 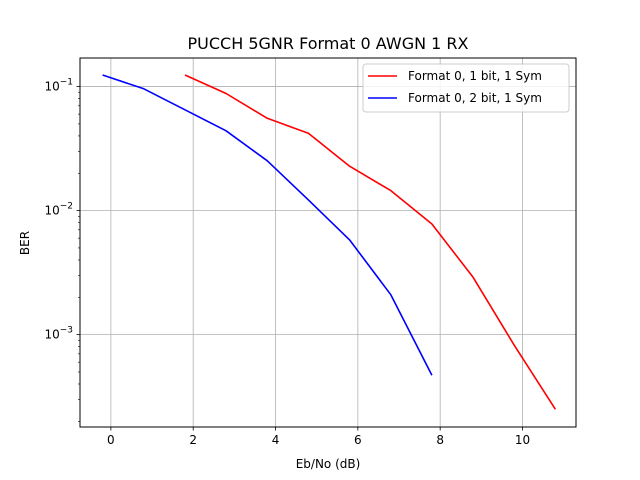 What do you see at coordinates (111, 440) in the screenshot?
I see `x-tick-label: 0` at bounding box center [111, 440].